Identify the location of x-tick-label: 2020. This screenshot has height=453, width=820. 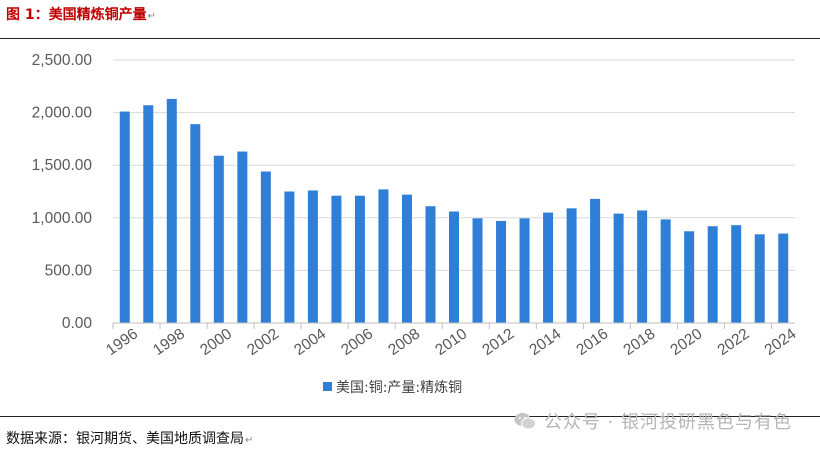
(686, 342).